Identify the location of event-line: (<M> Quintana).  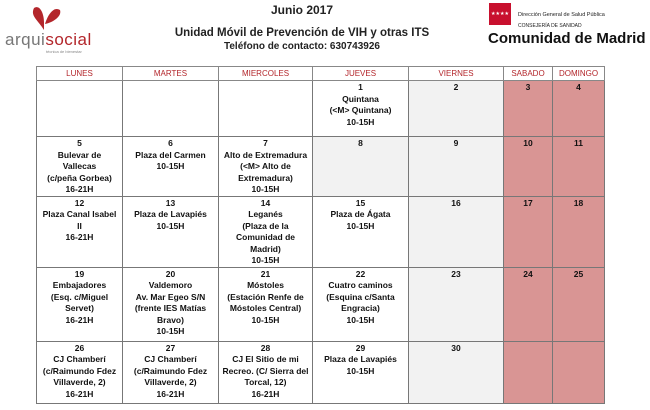
(360, 110).